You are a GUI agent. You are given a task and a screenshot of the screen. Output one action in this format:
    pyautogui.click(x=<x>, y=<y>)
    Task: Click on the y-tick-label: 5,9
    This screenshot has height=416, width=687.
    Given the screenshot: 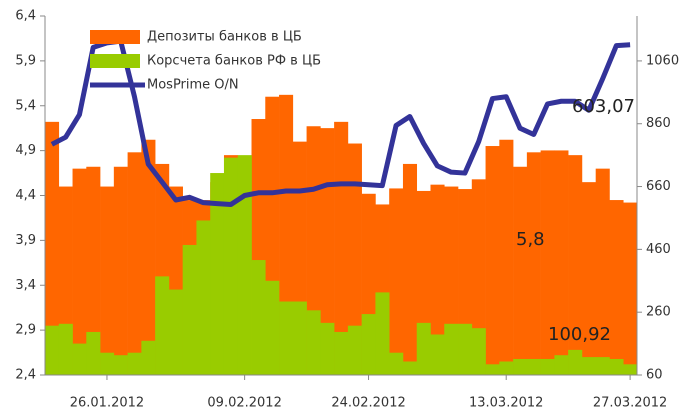 What is the action you would take?
    pyautogui.click(x=25, y=60)
    